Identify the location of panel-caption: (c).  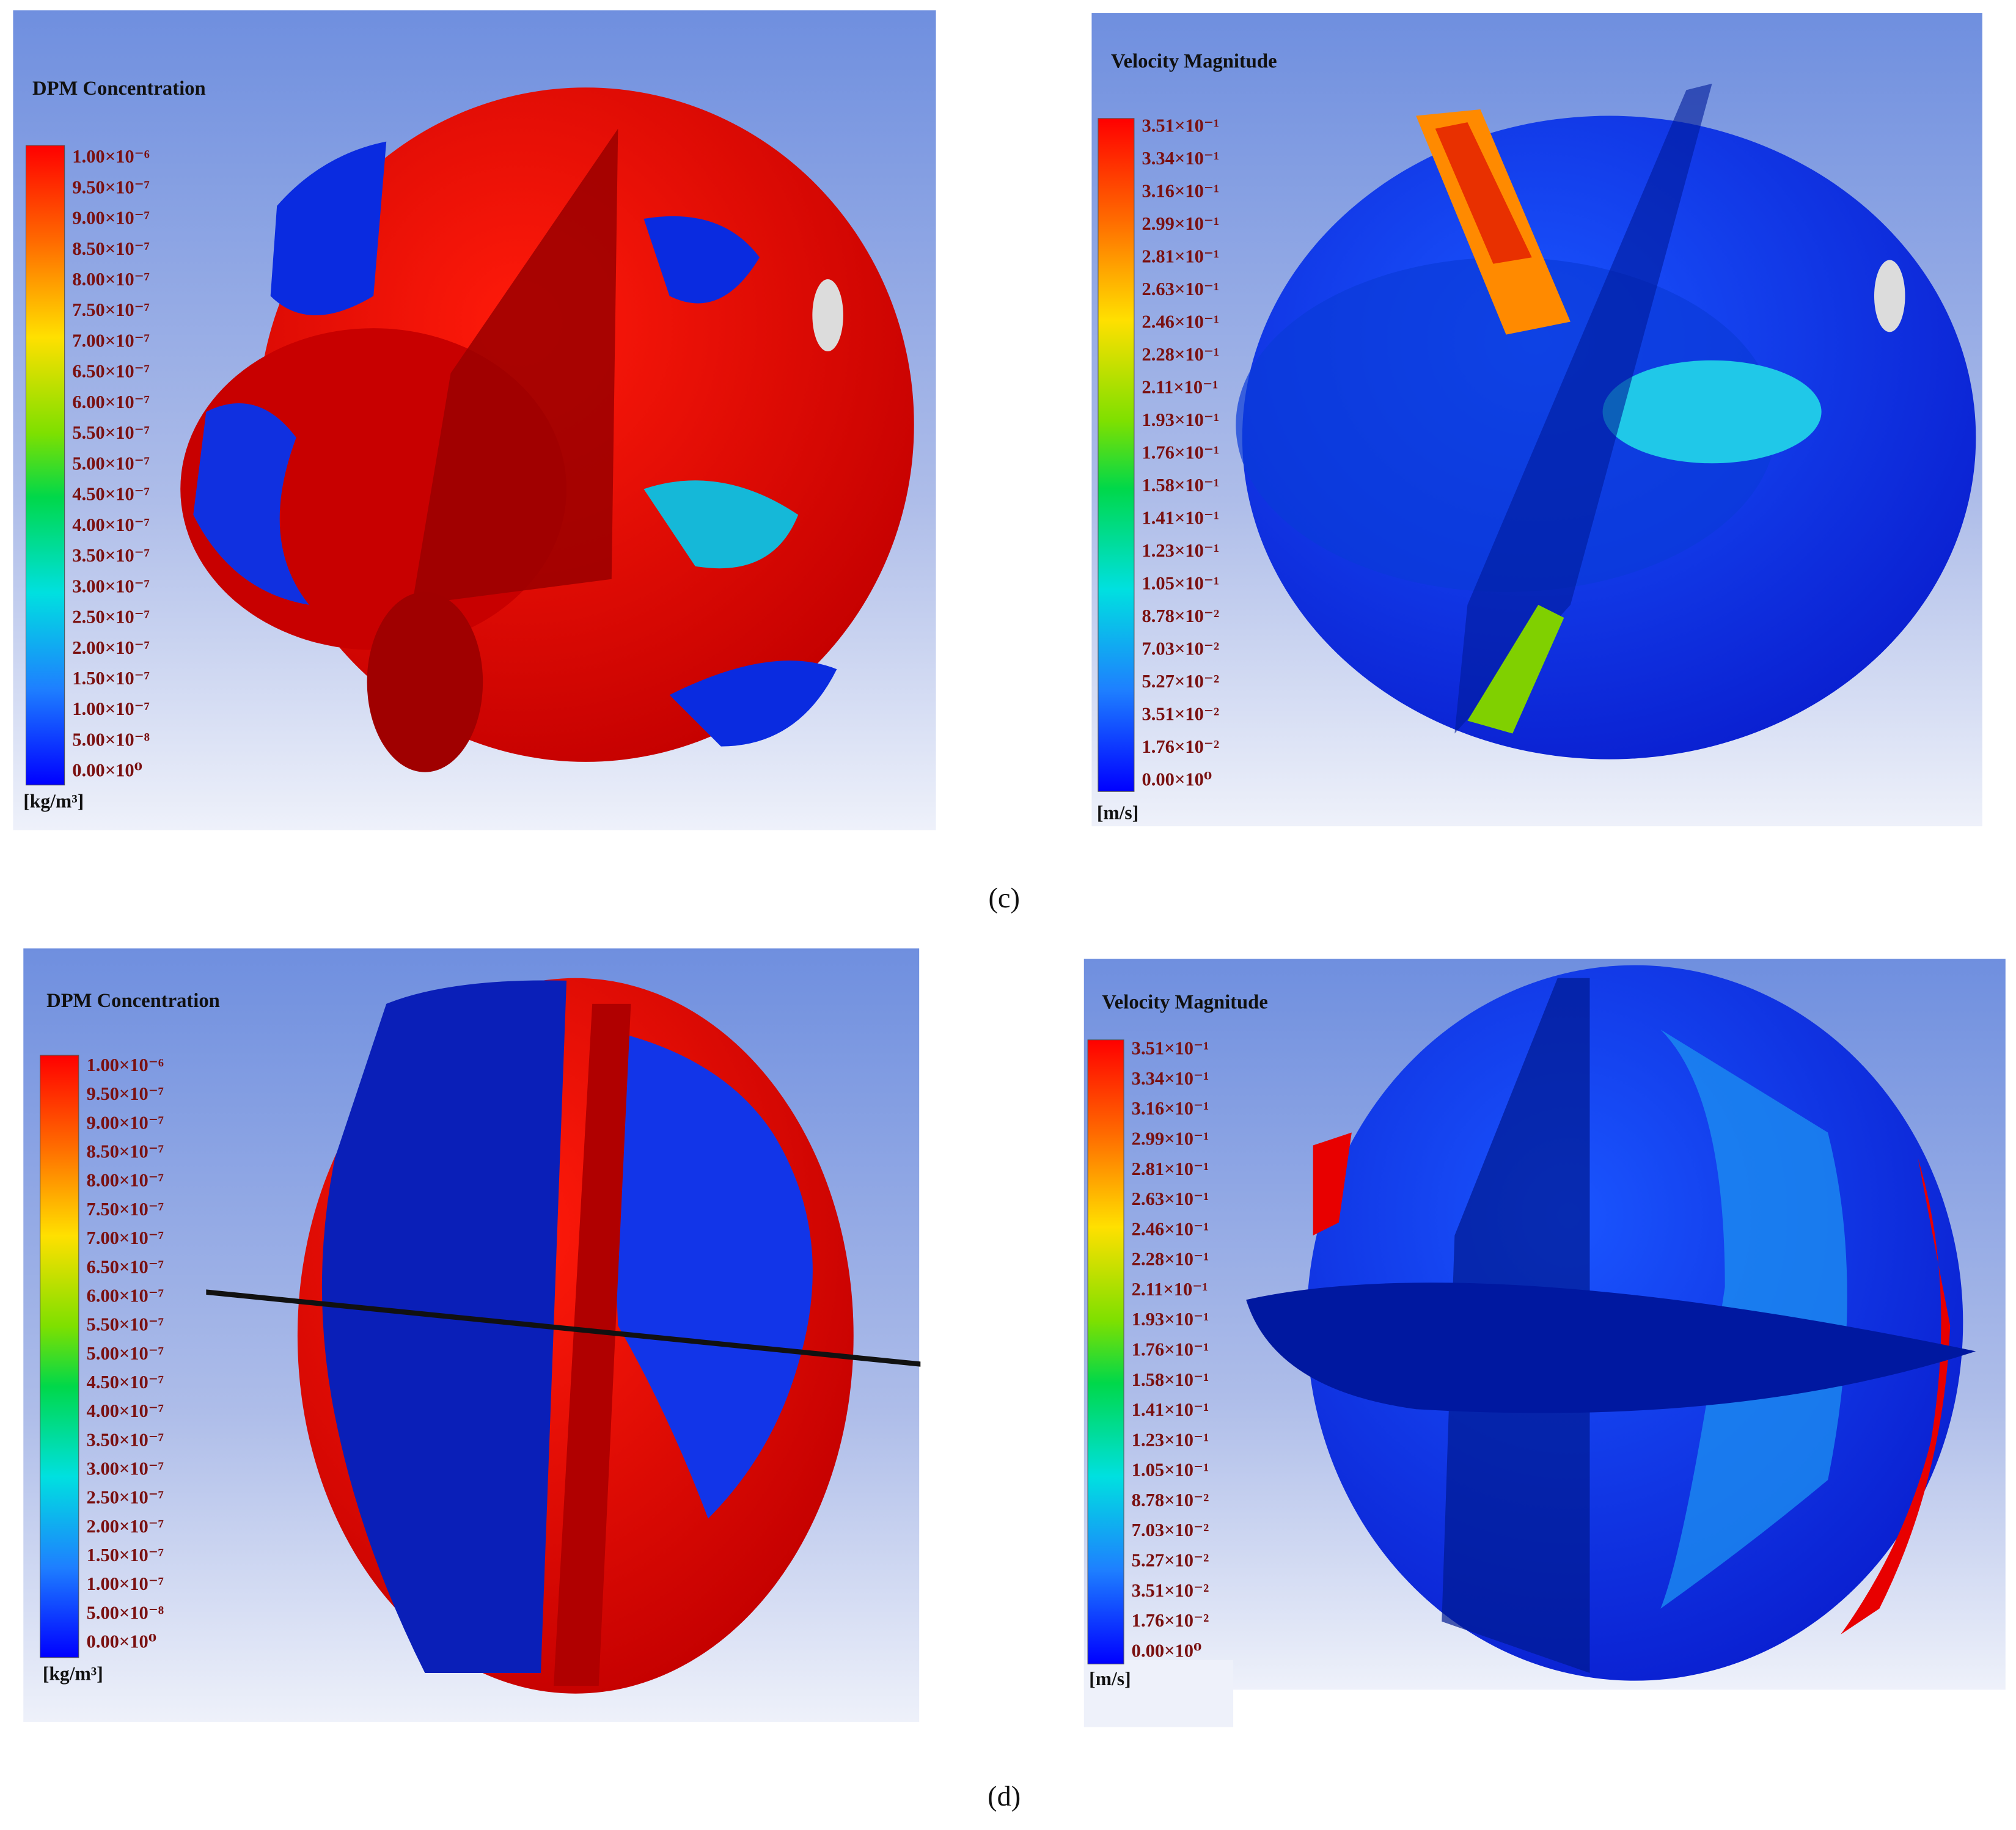
(1004, 898).